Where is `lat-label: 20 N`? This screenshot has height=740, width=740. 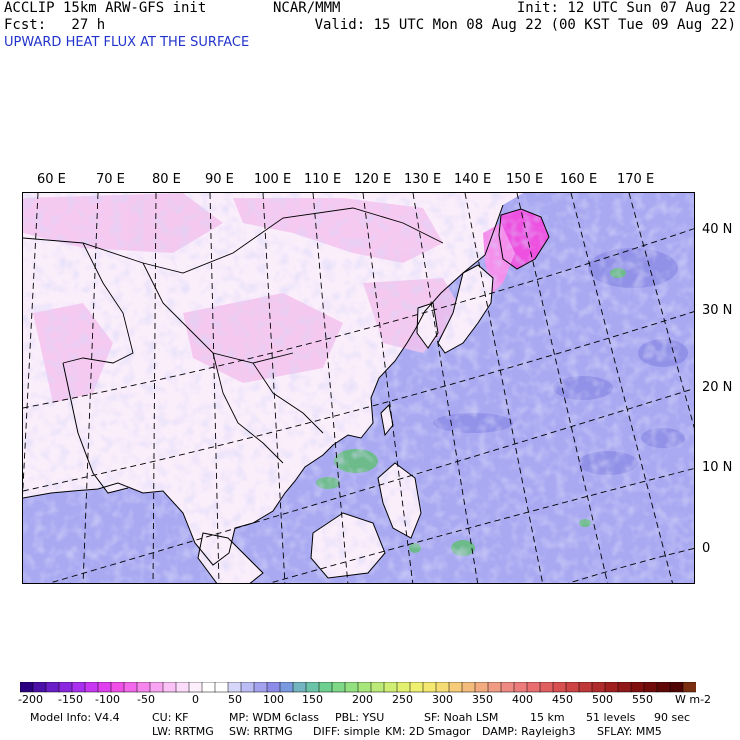
lat-label: 20 N is located at coordinates (717, 387).